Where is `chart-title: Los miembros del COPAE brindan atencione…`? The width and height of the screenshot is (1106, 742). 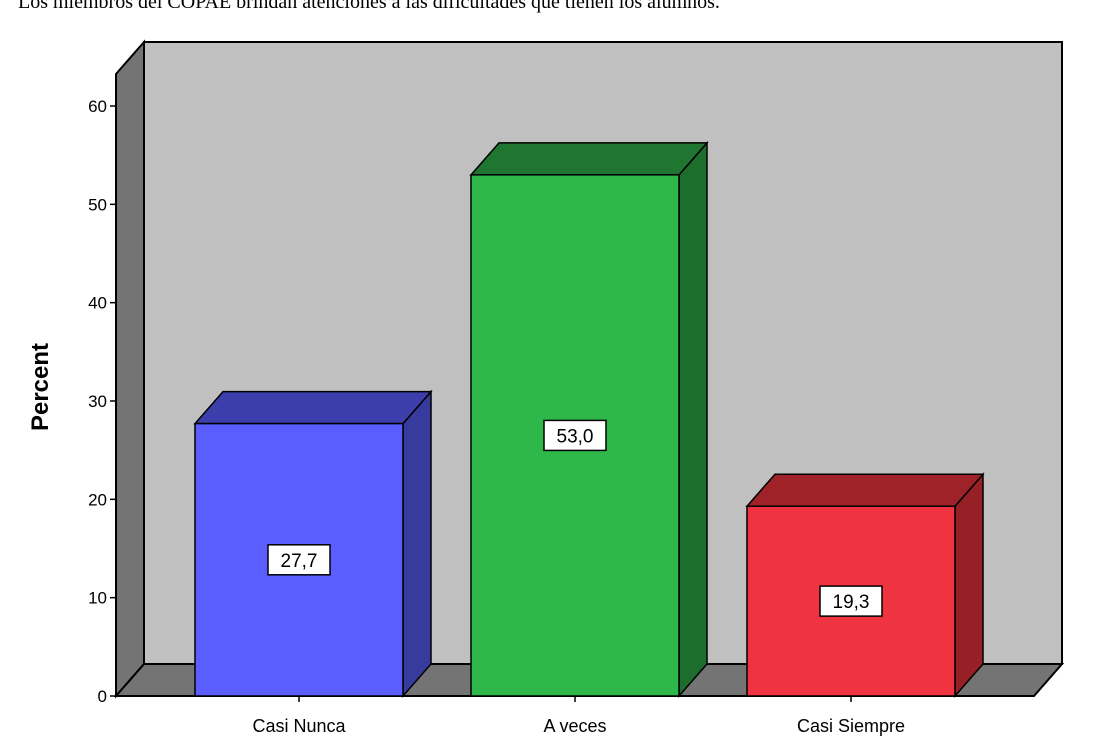
chart-title: Los miembros del COPAE brindan atencione… is located at coordinates (369, 6).